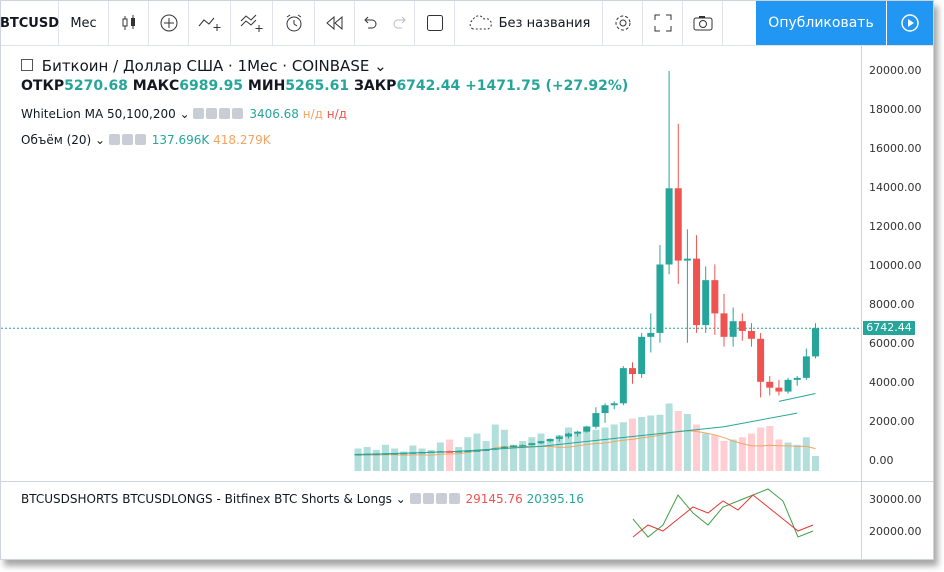  I want to click on price-tick: 2000.00, so click(892, 421).